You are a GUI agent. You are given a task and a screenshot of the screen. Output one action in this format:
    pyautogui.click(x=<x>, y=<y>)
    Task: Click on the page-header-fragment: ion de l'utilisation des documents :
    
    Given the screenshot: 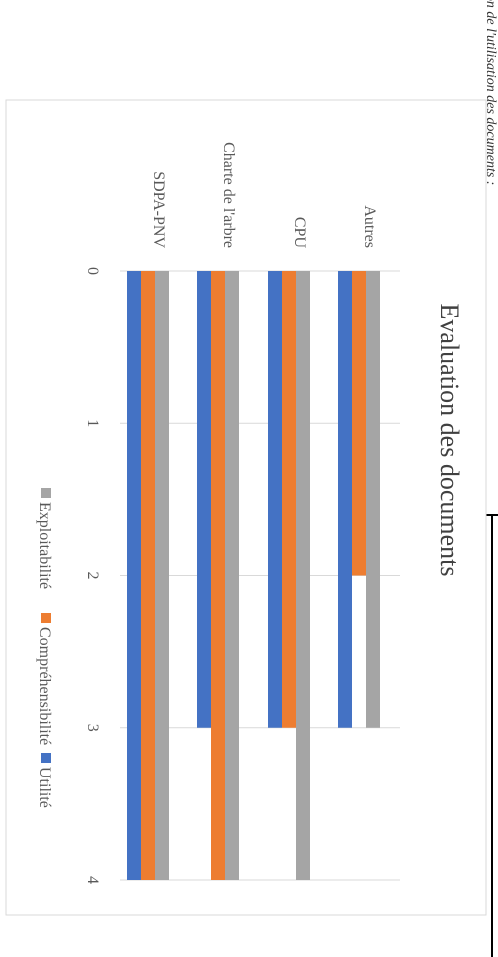 What is the action you would take?
    pyautogui.click(x=490, y=92)
    